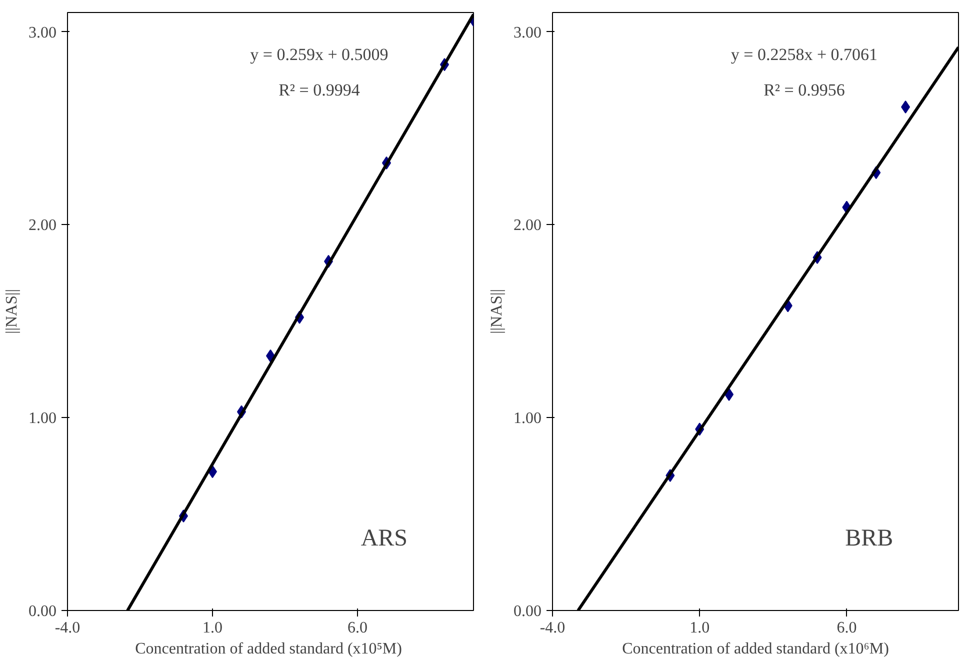  What do you see at coordinates (755, 649) in the screenshot?
I see `x-axis-title: Concentration of added standard (x10⁶M)` at bounding box center [755, 649].